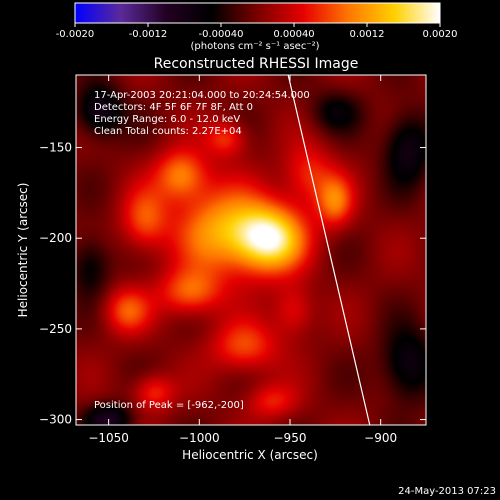 The image size is (500, 500). Describe the element at coordinates (23, 250) in the screenshot. I see `y-axis-label: Heliocentric Y (arcsec)` at that location.